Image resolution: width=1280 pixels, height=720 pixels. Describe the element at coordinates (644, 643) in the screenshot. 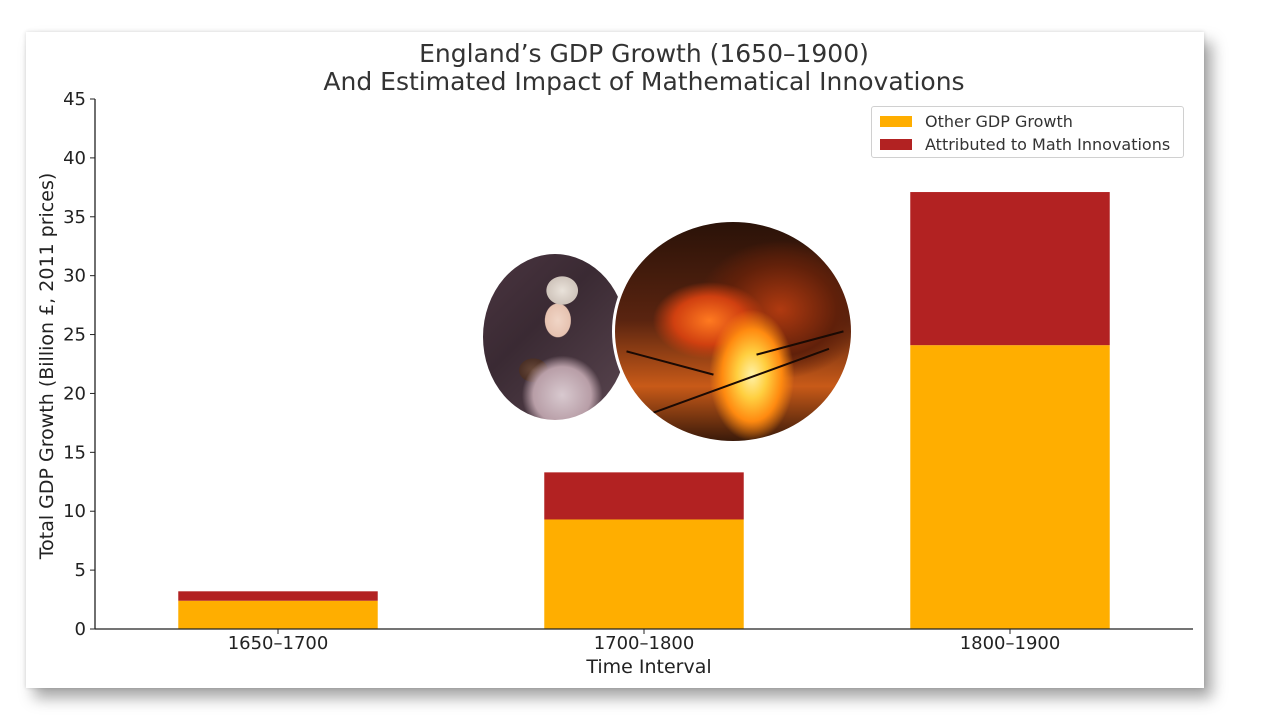

I see `x-tick-label: 1700–1800` at that location.